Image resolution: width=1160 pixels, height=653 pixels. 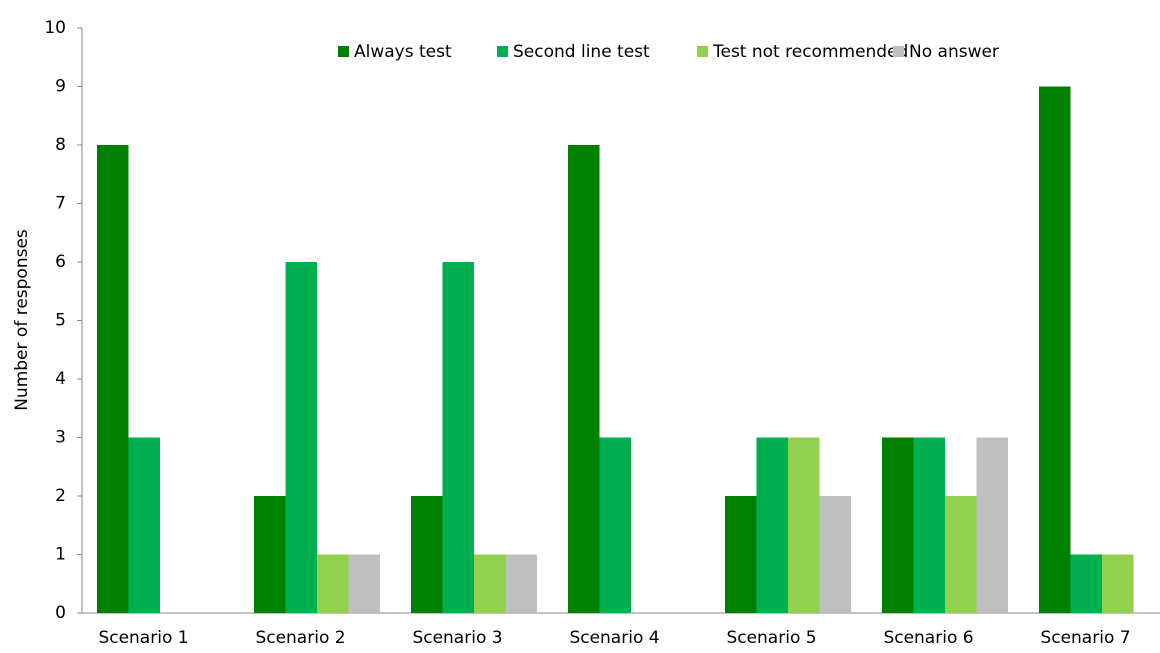 What do you see at coordinates (928, 638) in the screenshot?
I see `x-tick-label: Scenario 6` at bounding box center [928, 638].